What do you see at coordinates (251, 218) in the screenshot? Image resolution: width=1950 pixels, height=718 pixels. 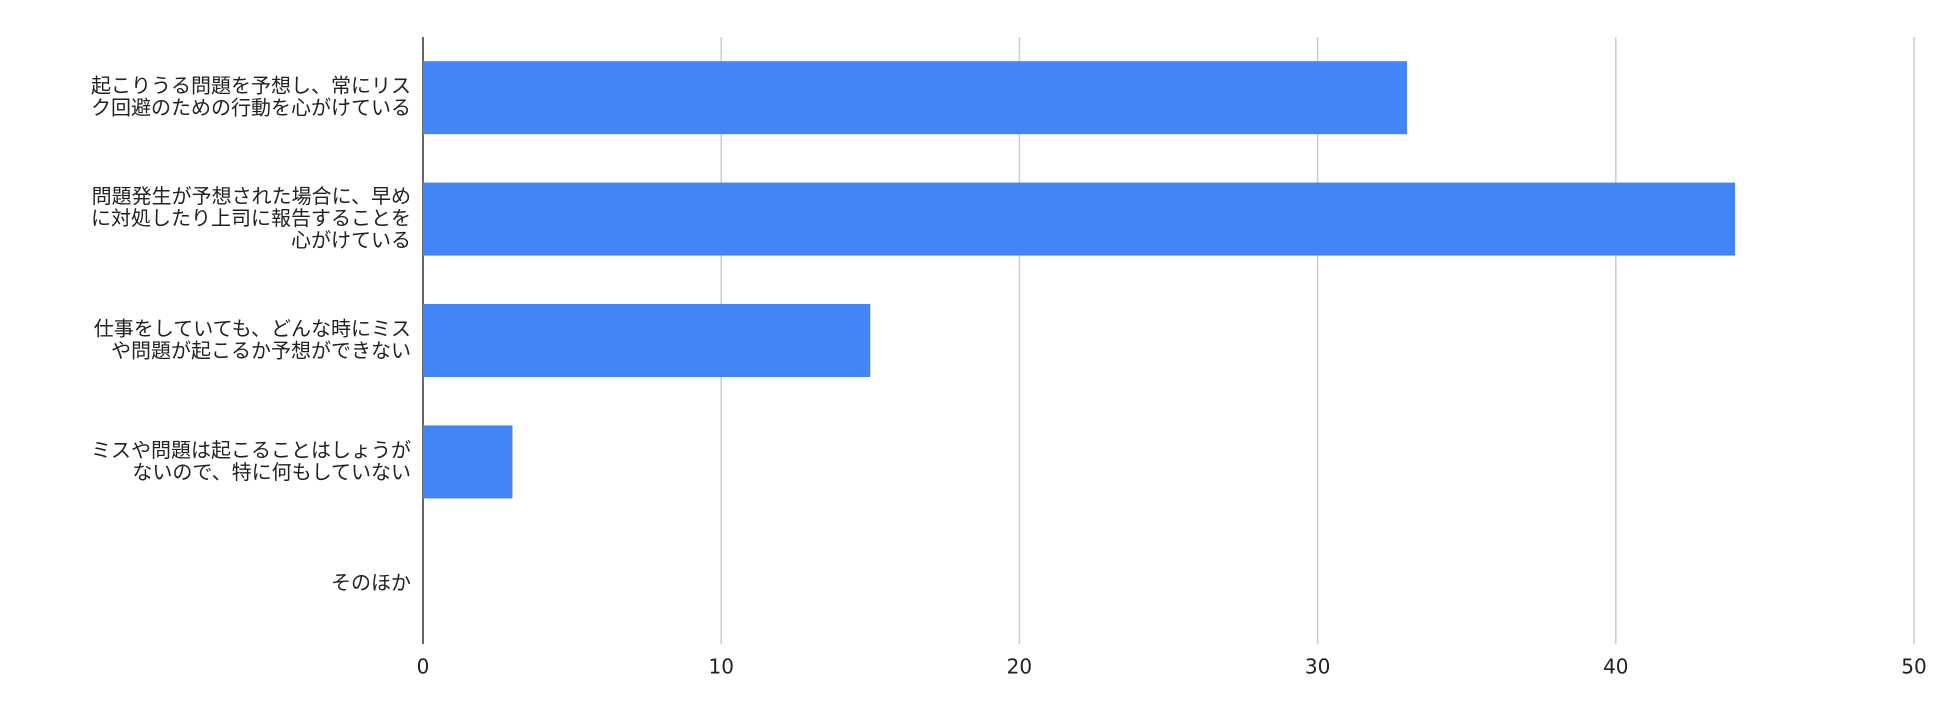 I see `y-tick-label: 問題発生が予想された場合に、早めに対処したり上司に報告することを心がけている` at bounding box center [251, 218].